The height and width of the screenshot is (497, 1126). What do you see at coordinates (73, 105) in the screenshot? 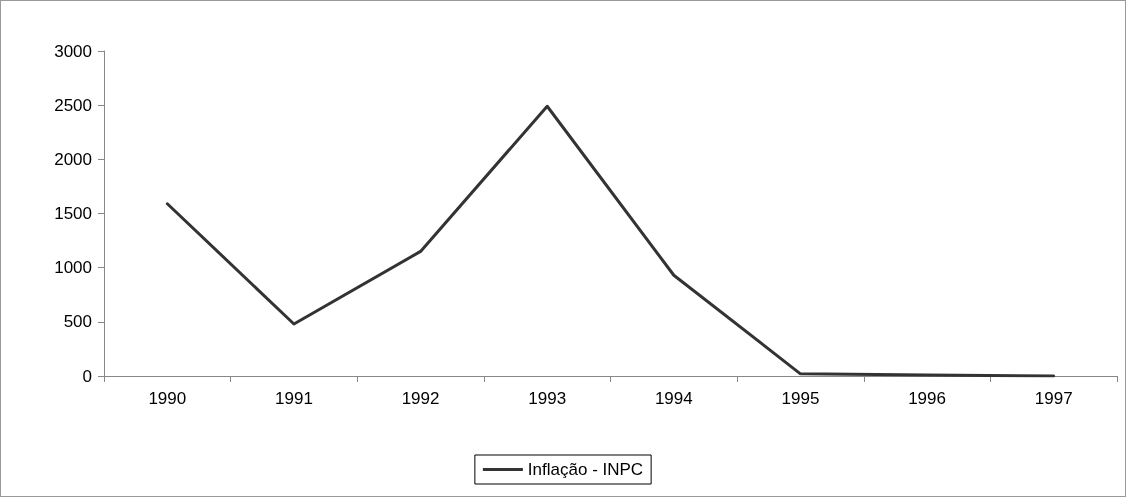
I see `y-tick-label: 2500` at bounding box center [73, 105].